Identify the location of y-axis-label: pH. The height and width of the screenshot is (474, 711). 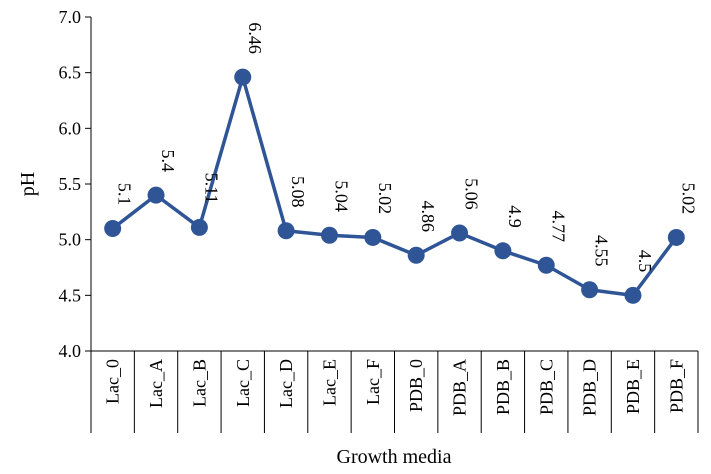
(28, 184).